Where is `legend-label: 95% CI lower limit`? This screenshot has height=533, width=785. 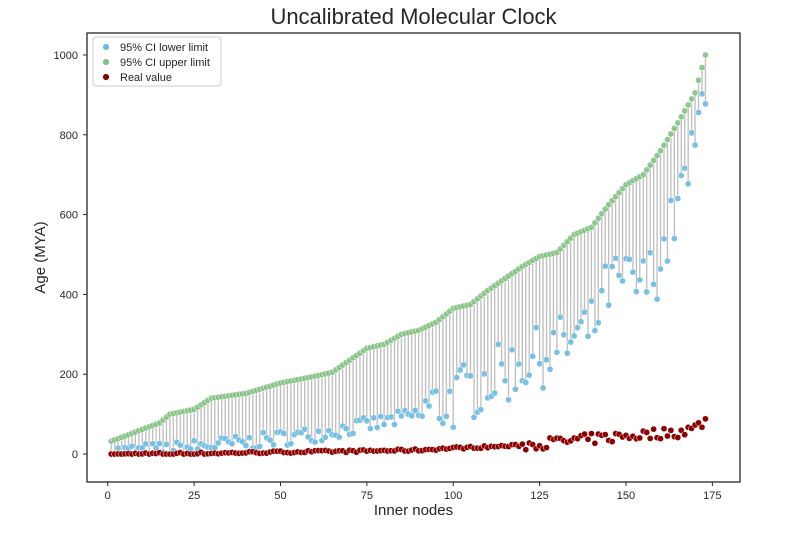
legend-label: 95% CI lower limit is located at coordinates (164, 48).